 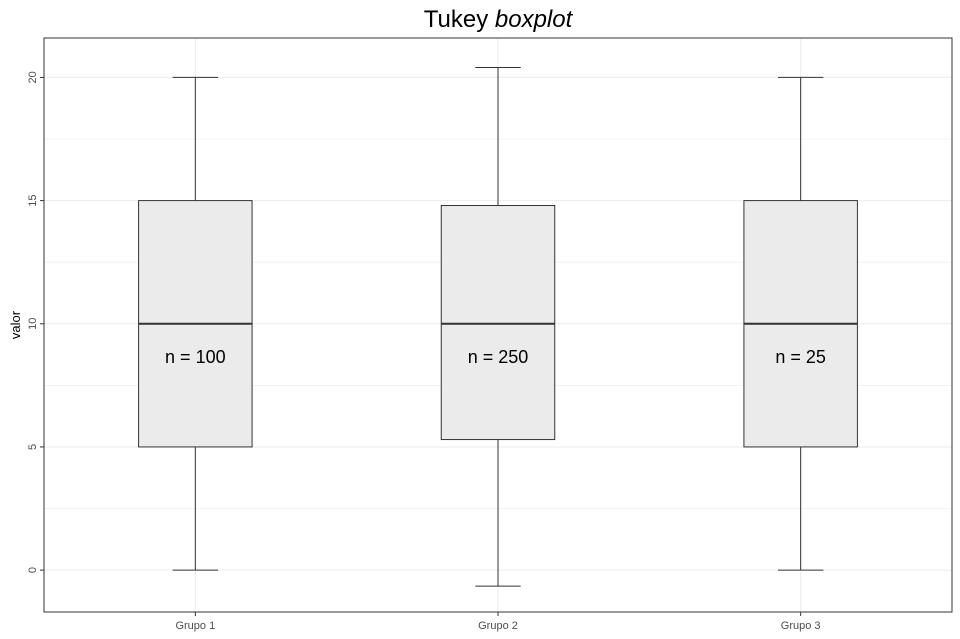 What do you see at coordinates (195, 323) in the screenshot?
I see `box-group-1: n = 100` at bounding box center [195, 323].